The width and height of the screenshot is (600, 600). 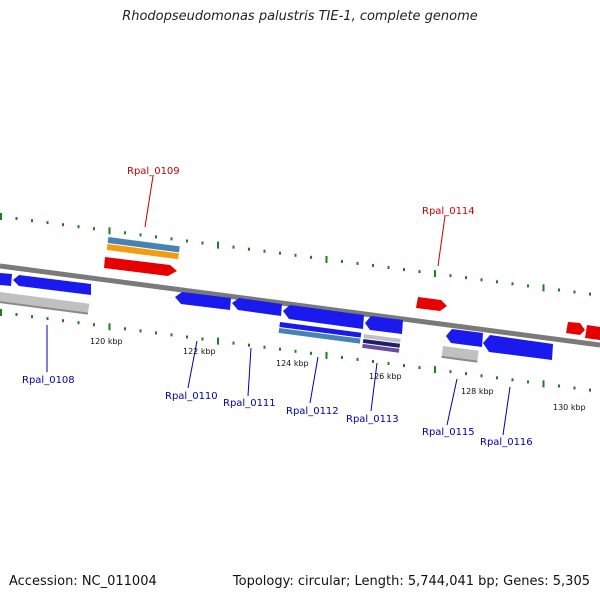 What do you see at coordinates (448, 432) in the screenshot?
I see `gene-label-rpal-0115: Rpal_0115` at bounding box center [448, 432].